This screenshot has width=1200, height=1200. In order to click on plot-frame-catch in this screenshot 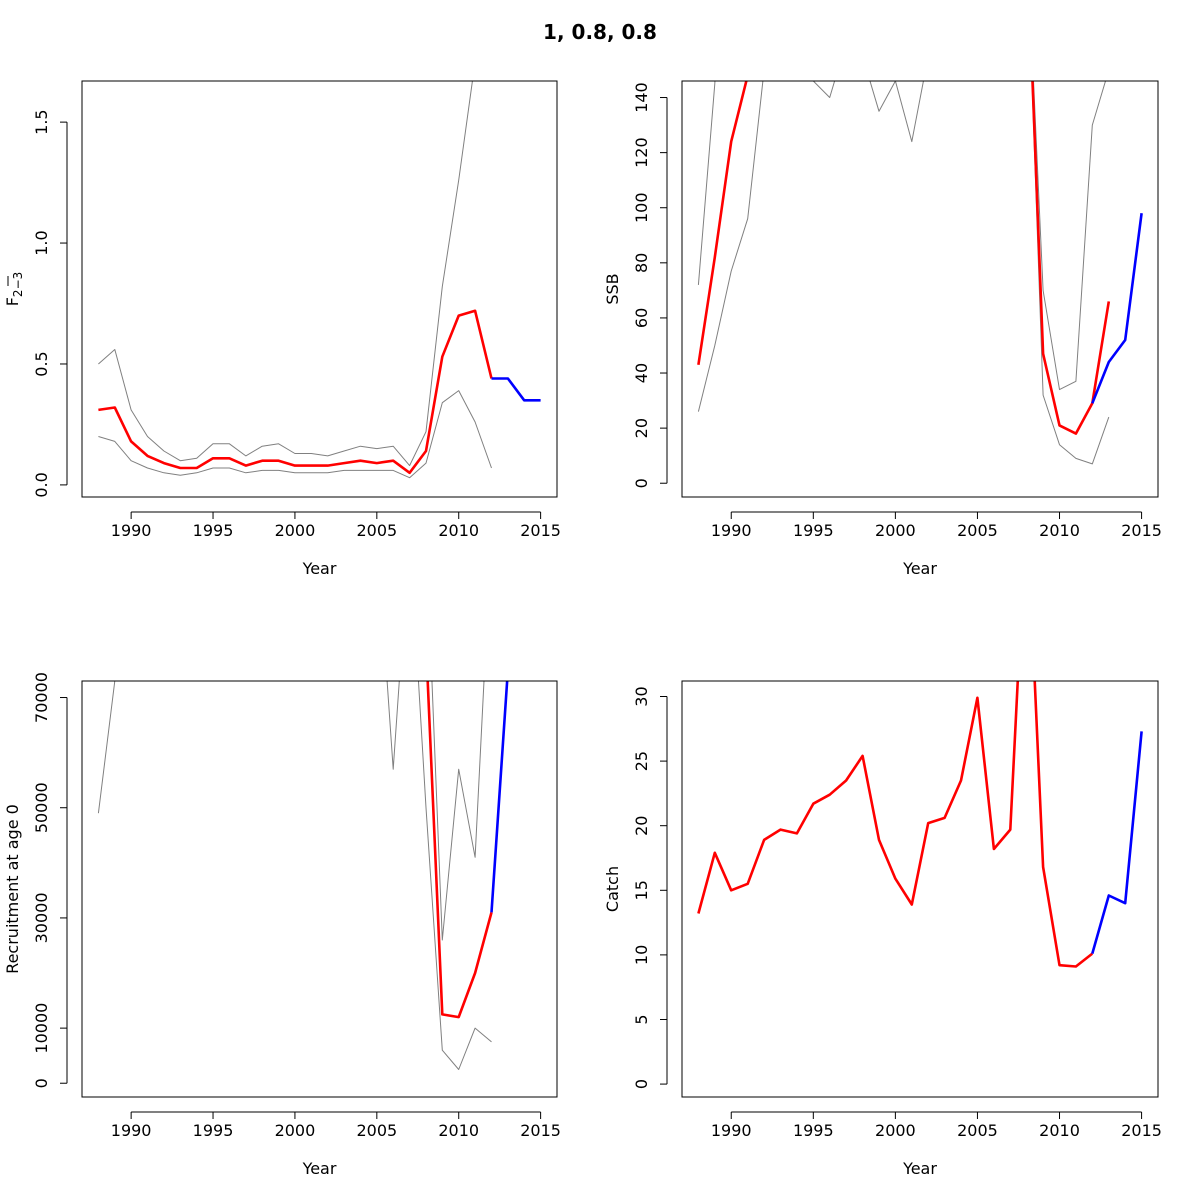, I will do `click(920, 889)`.